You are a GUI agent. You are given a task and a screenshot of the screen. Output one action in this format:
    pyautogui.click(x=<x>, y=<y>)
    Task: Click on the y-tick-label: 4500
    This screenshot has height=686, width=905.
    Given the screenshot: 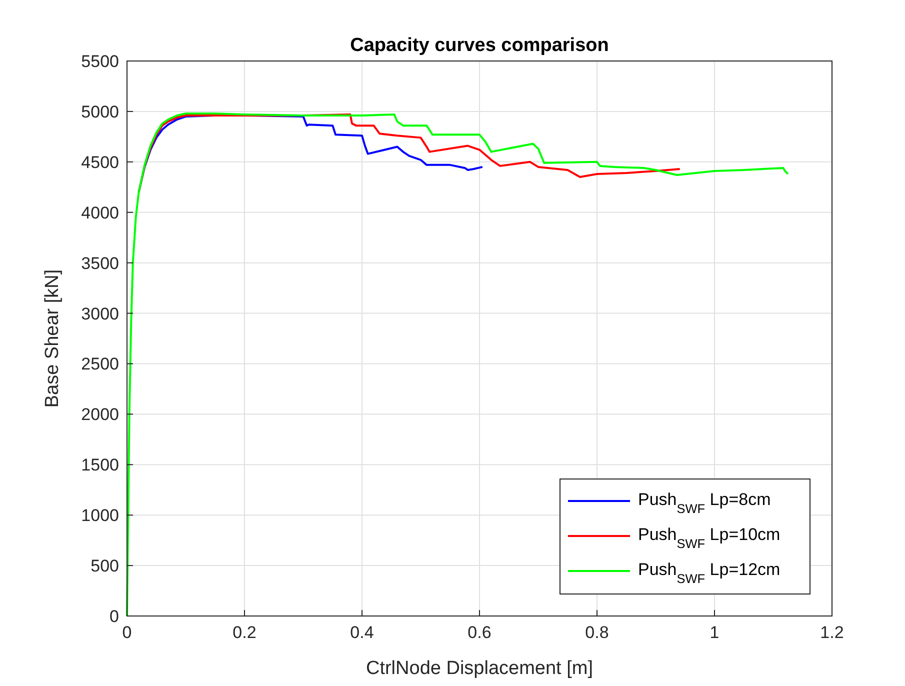 What is the action you would take?
    pyautogui.click(x=100, y=162)
    